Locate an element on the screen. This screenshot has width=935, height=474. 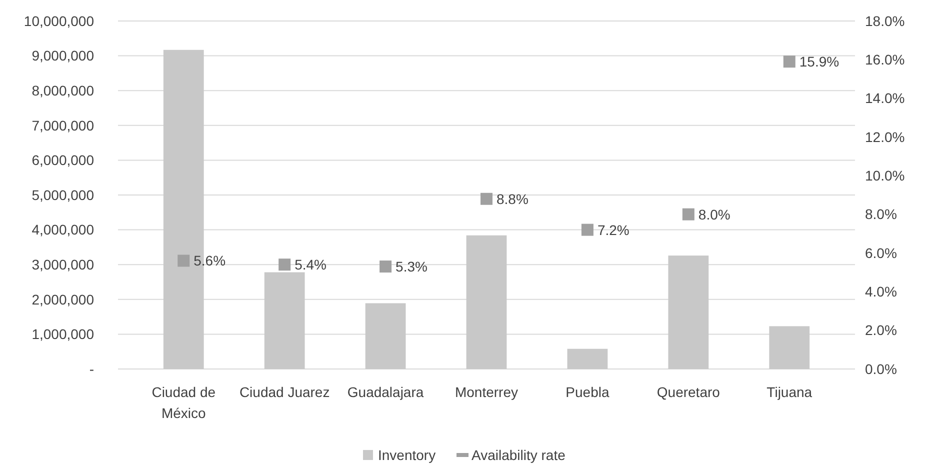
data-label: 5.4% is located at coordinates (310, 264).